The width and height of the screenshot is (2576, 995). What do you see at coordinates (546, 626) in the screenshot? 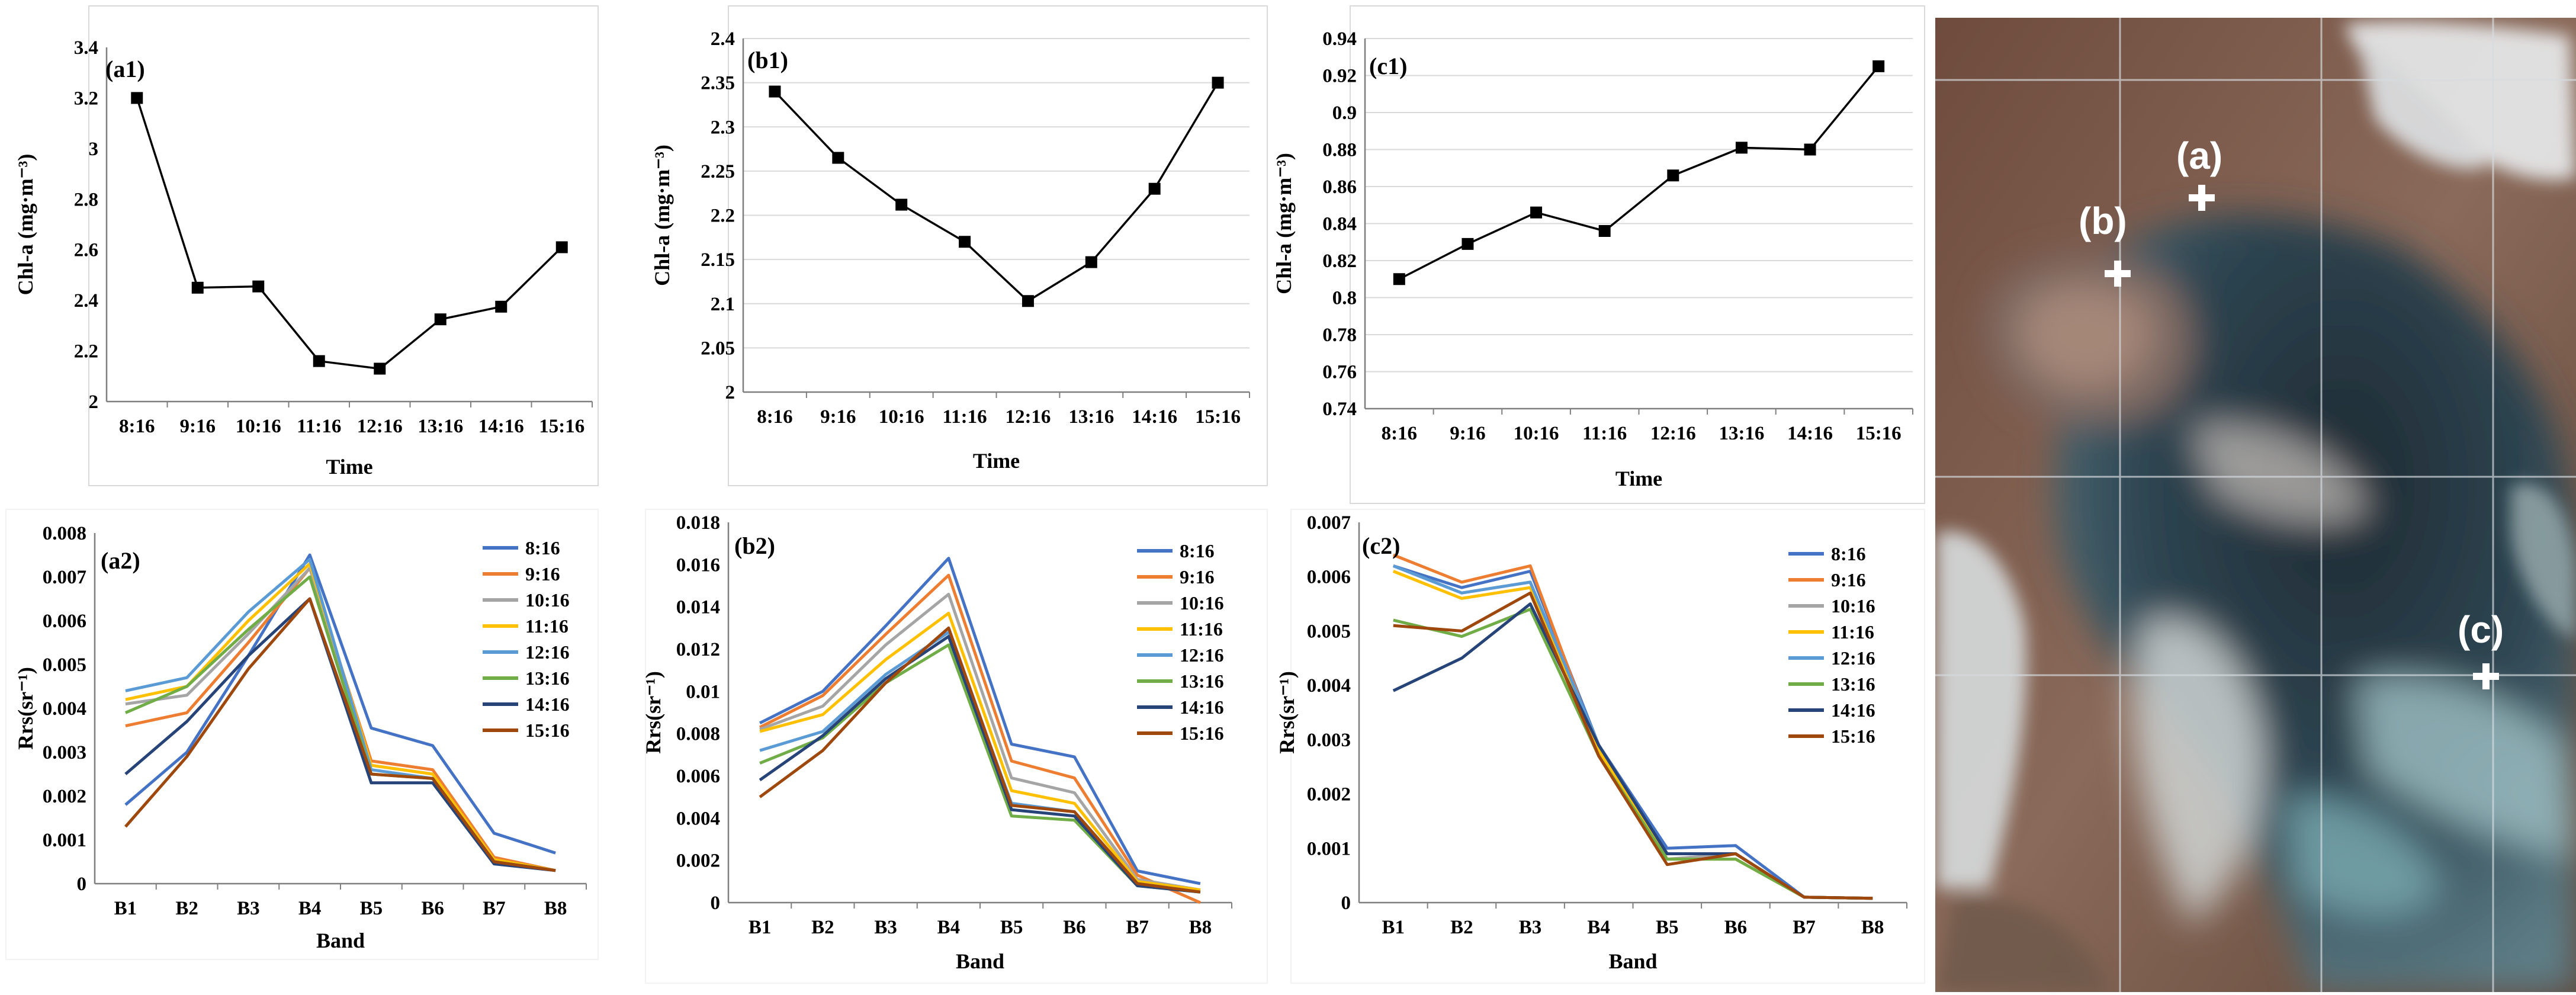
I see `legend-entry: 11:16` at bounding box center [546, 626].